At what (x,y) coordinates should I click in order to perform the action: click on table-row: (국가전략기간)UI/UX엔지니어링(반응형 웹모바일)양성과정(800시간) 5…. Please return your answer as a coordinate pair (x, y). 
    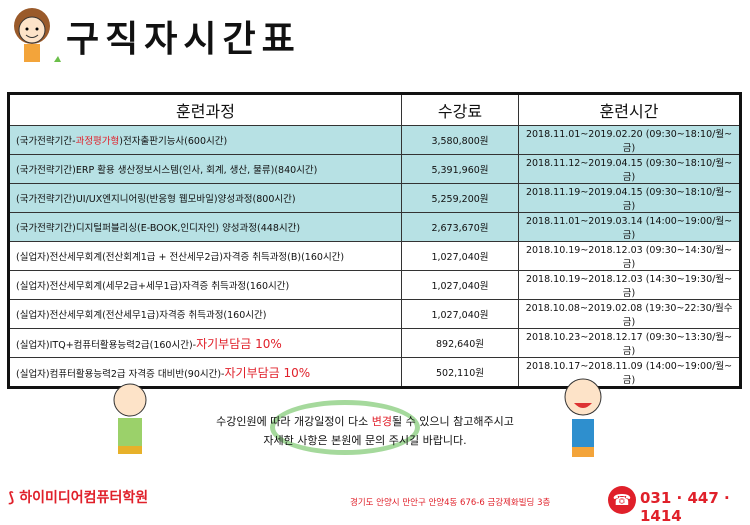
    Looking at the image, I should click on (374, 198).